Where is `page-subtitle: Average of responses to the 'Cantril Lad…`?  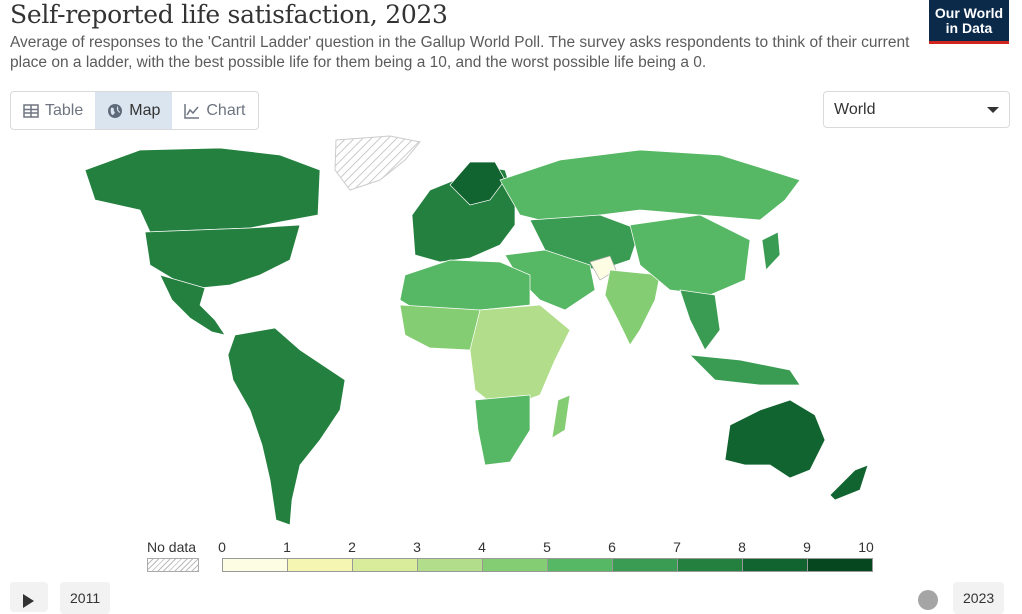
page-subtitle: Average of responses to the 'Cantril Lad… is located at coordinates (460, 52).